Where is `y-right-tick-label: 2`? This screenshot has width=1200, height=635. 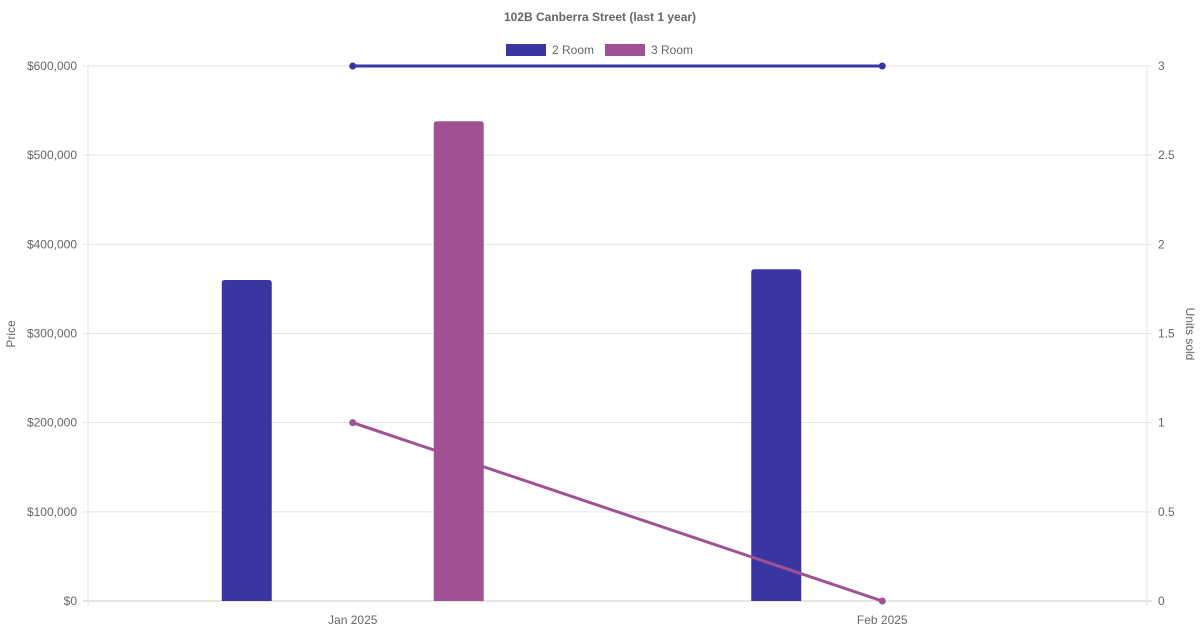
y-right-tick-label: 2 is located at coordinates (1161, 244).